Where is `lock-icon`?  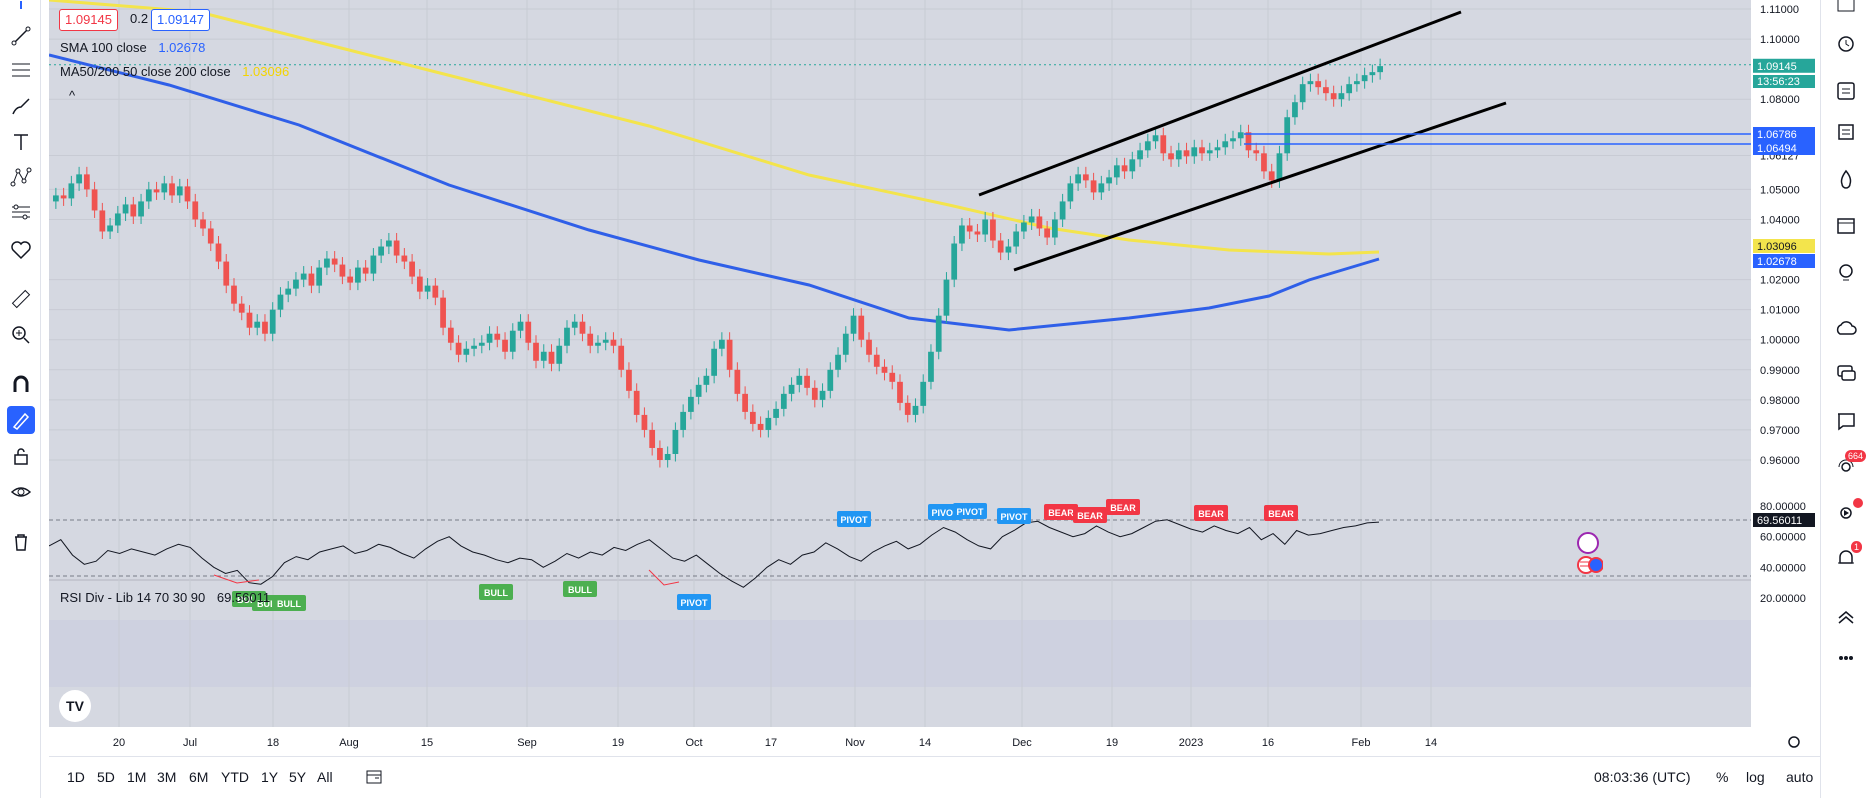
lock-icon is located at coordinates (21, 456).